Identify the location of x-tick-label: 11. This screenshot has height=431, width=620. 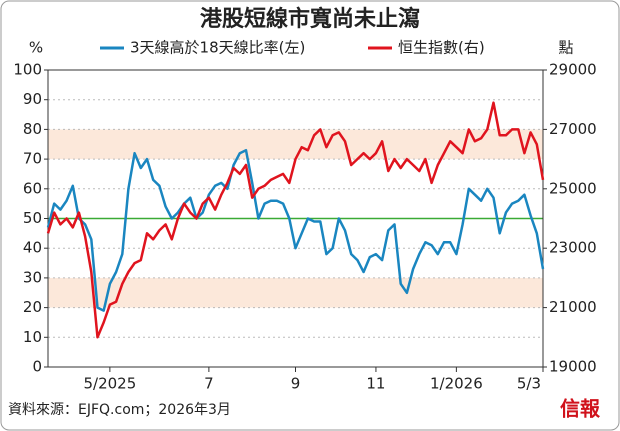
(375, 384).